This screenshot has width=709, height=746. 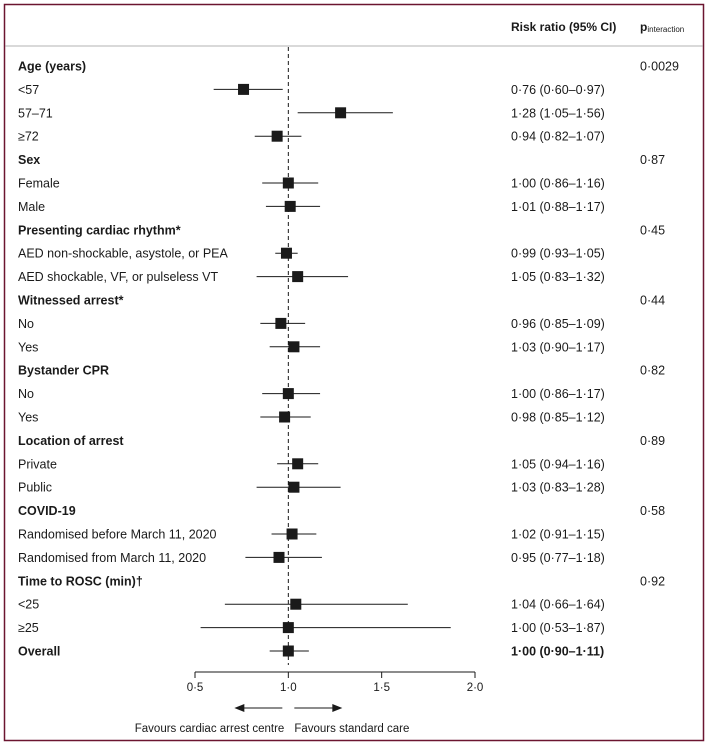 I want to click on row-label: ≥25, so click(x=28, y=628).